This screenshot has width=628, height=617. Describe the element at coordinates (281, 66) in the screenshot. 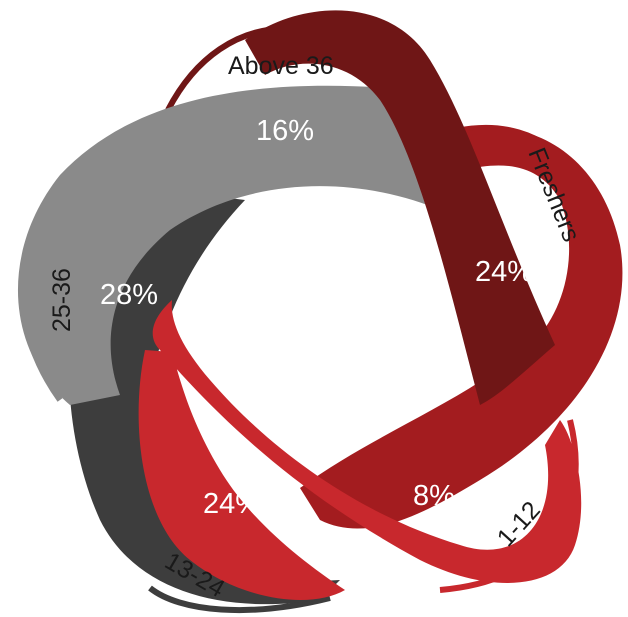

I see `label-above-36: Above 36` at that location.